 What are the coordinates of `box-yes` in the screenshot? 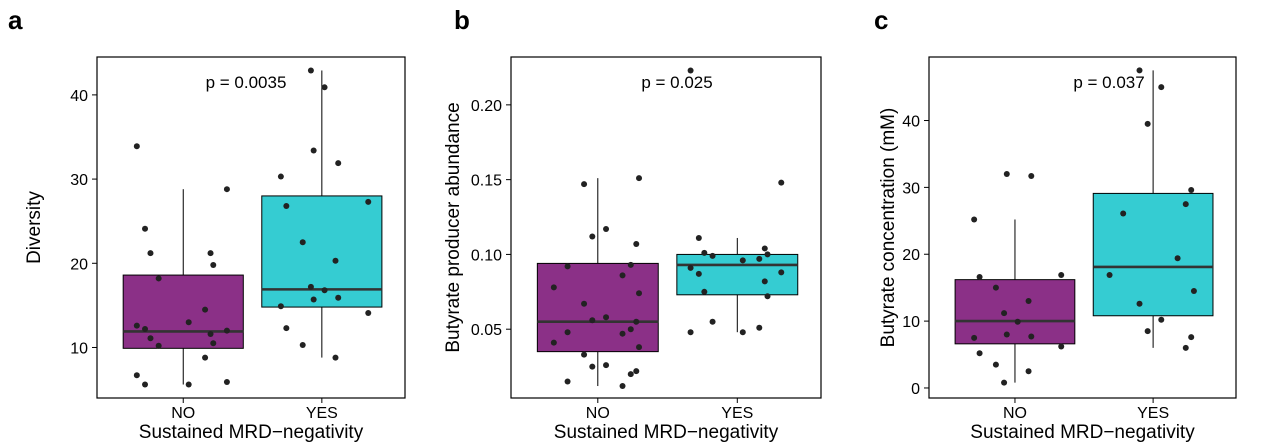 It's located at (1153, 254).